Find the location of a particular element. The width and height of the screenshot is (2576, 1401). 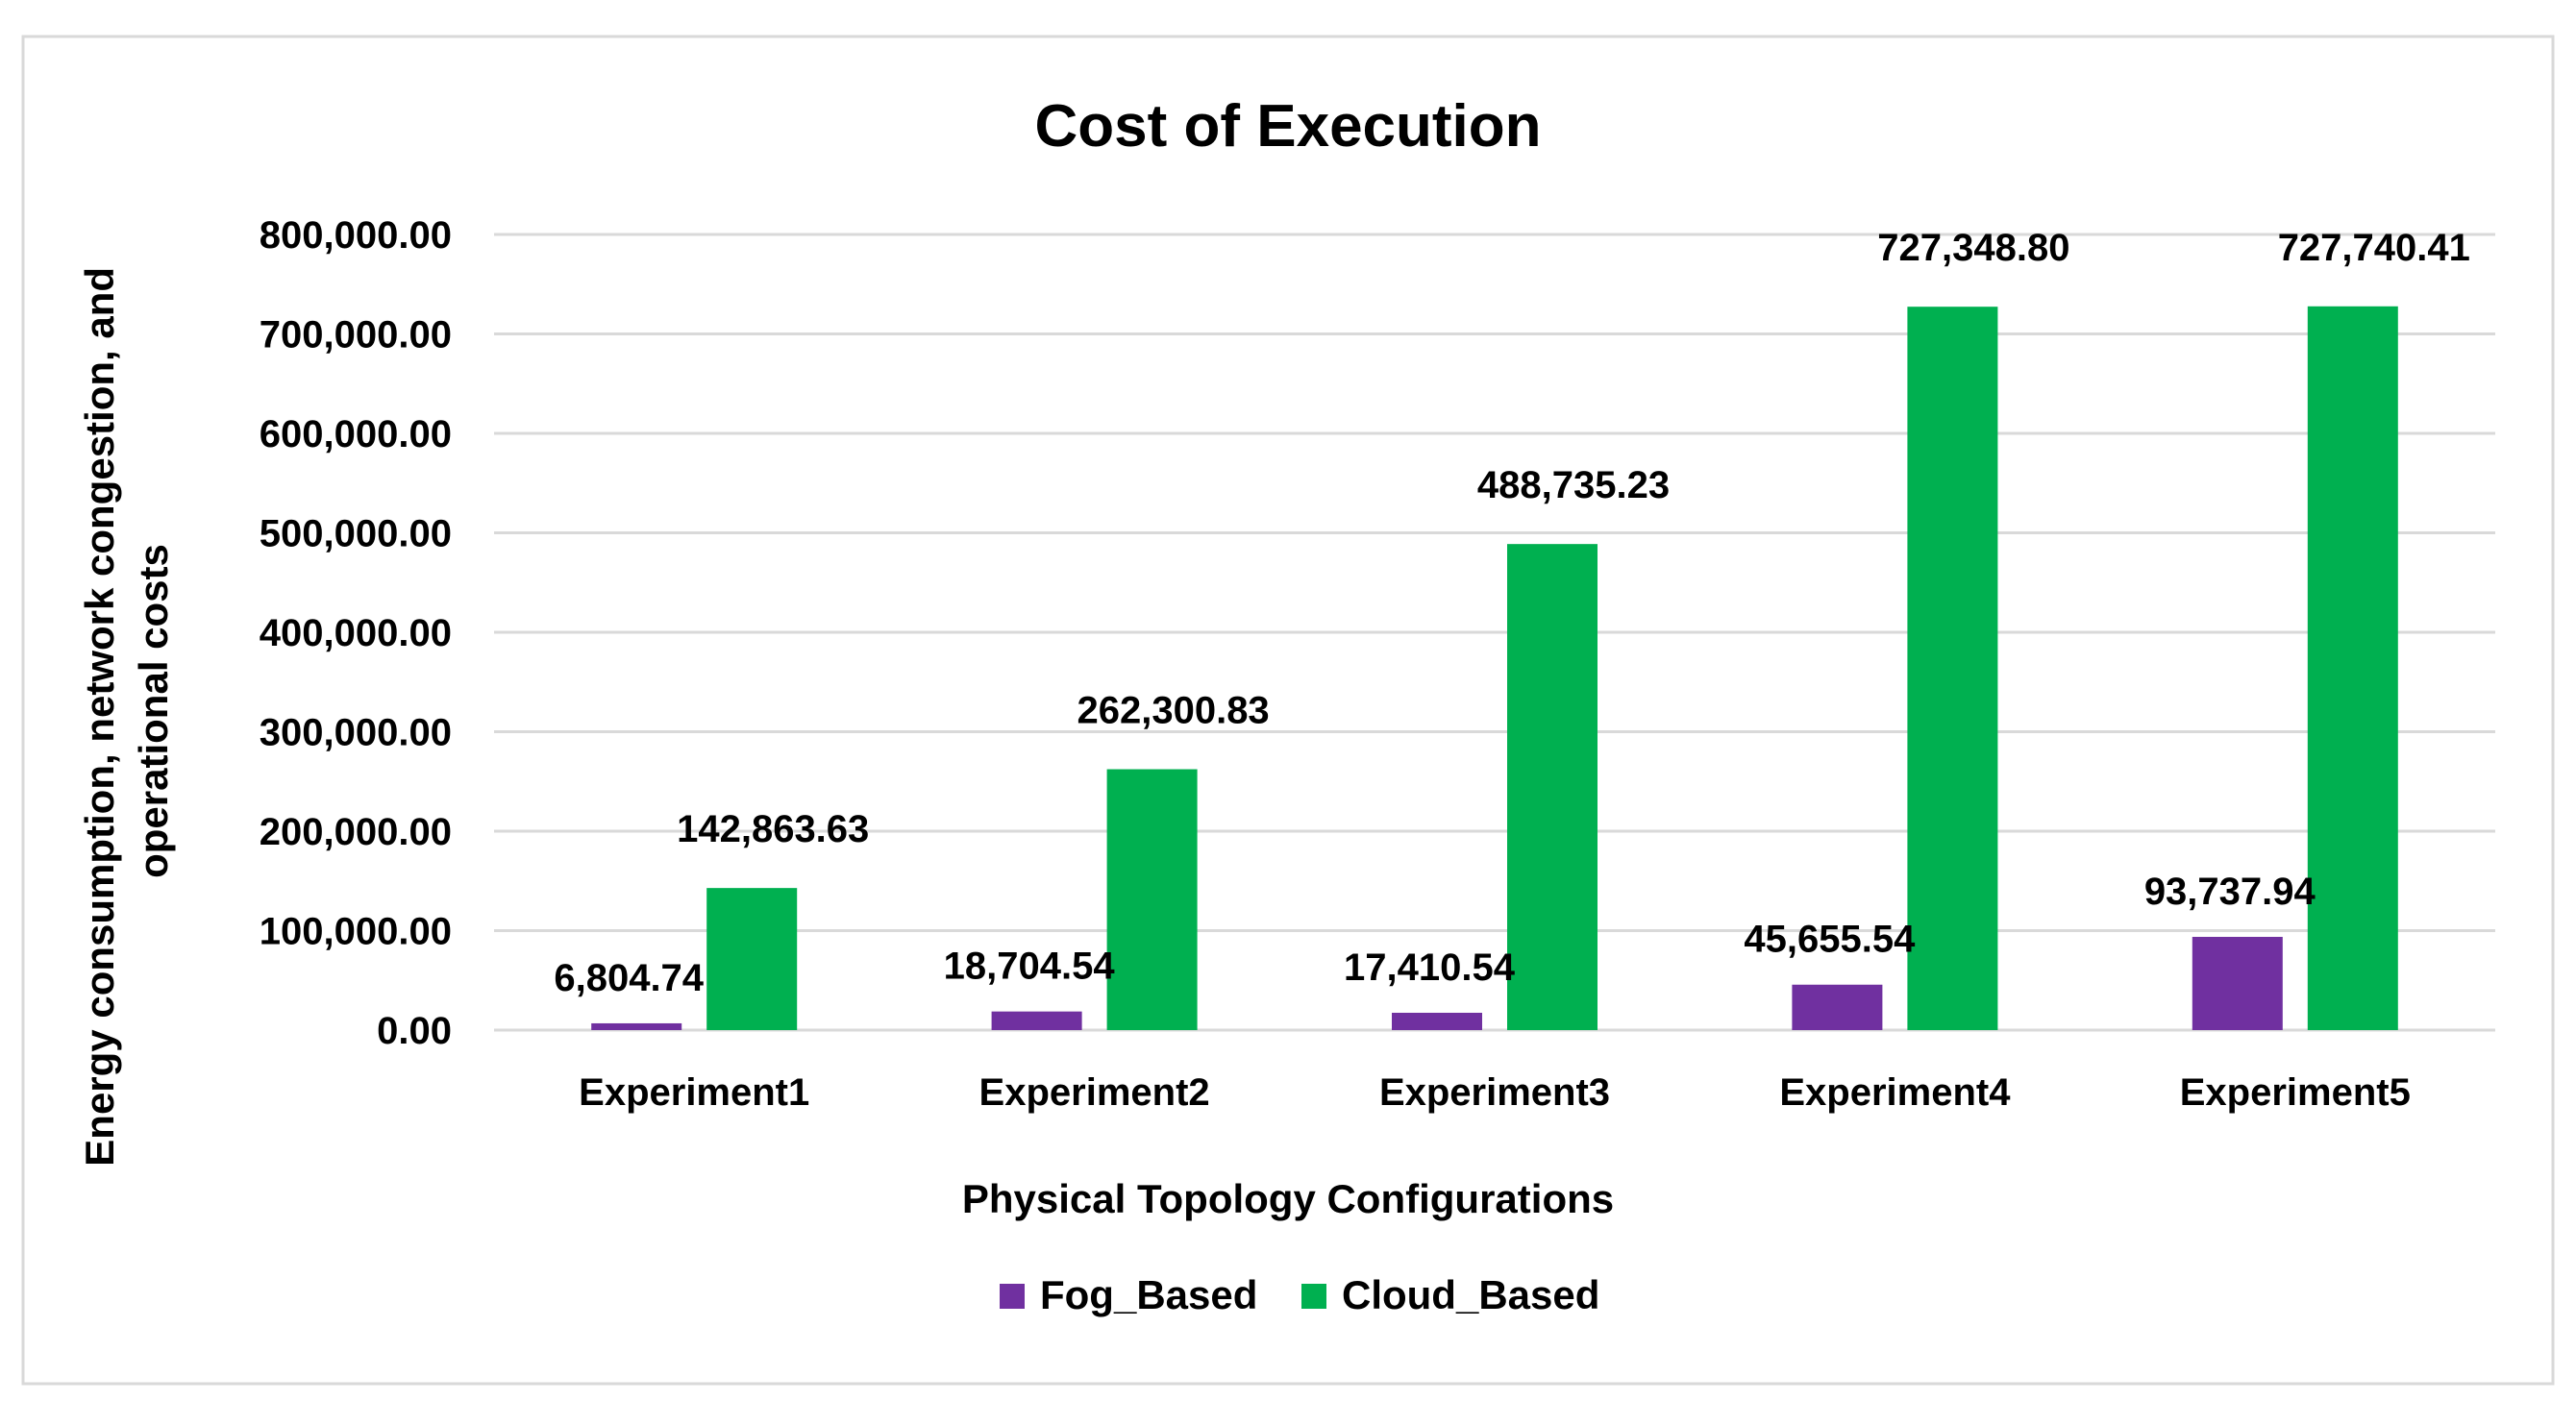

fog-based-data-label: 45,655.54 is located at coordinates (1830, 940).